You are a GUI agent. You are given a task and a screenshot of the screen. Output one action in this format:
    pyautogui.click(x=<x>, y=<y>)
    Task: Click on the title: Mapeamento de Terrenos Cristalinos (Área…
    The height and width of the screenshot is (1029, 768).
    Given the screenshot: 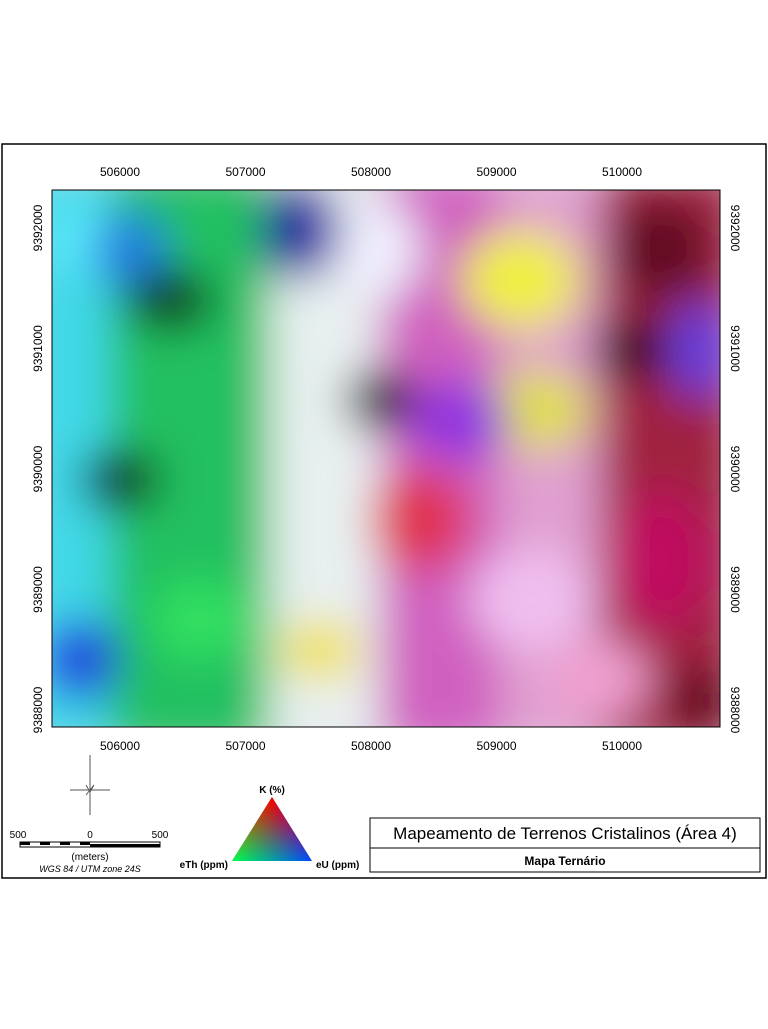 What is the action you would take?
    pyautogui.click(x=565, y=833)
    